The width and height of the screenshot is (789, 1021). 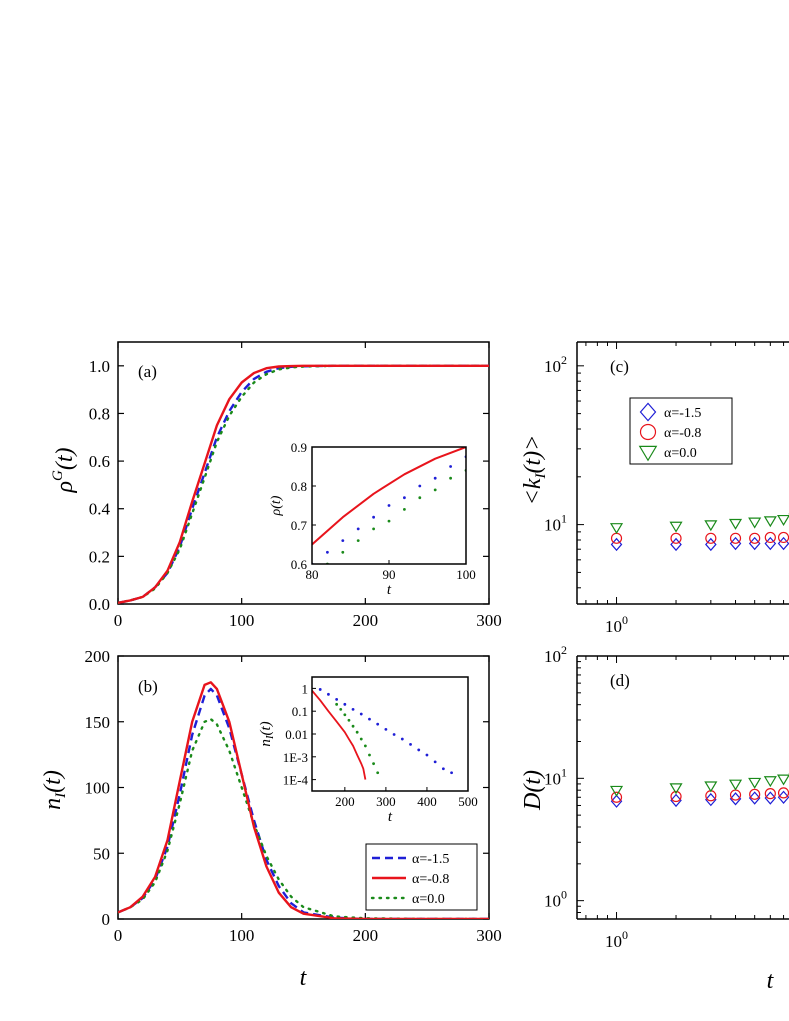 I want to click on panel-a-inset: 80 90 100 0.6 0.7 0.8 0.9 t ρ(t), so click(x=372, y=519).